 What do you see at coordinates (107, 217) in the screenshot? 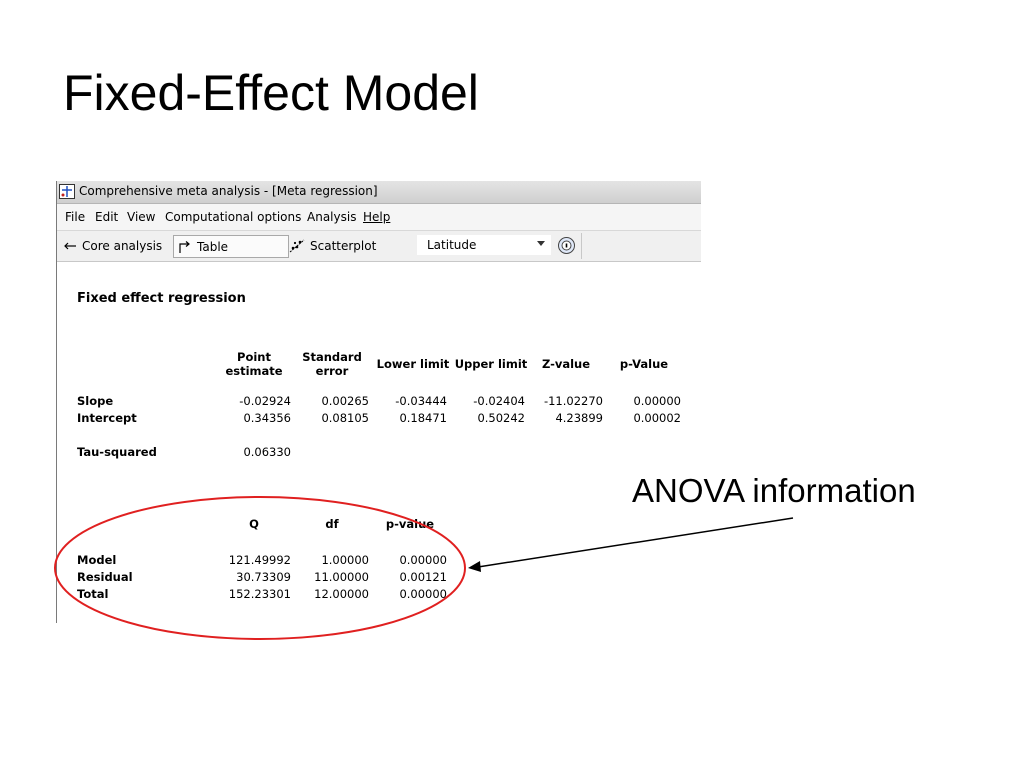
I see `menu-edit: Edit` at bounding box center [107, 217].